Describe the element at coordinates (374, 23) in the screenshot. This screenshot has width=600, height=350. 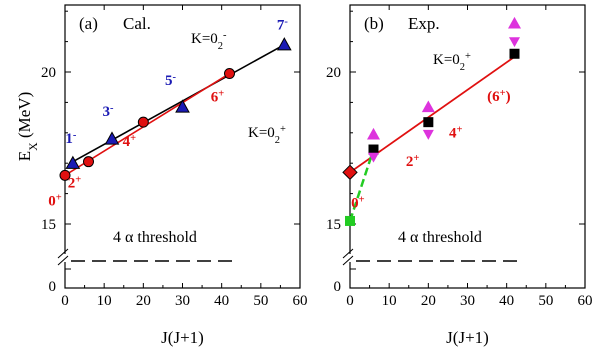
I see `panel-label: (b)` at that location.